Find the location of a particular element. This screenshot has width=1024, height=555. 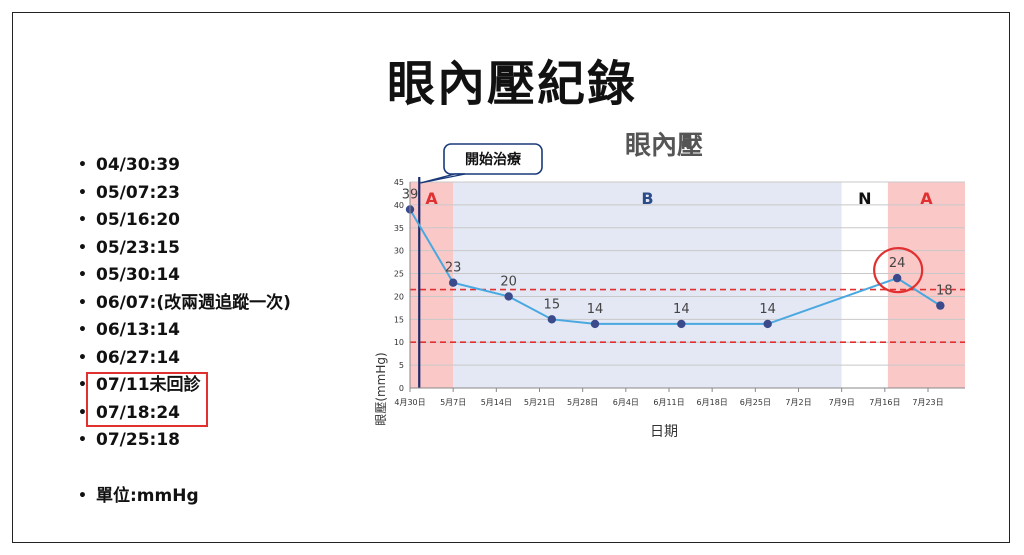

x-tick-label: 5月21日 is located at coordinates (539, 402).